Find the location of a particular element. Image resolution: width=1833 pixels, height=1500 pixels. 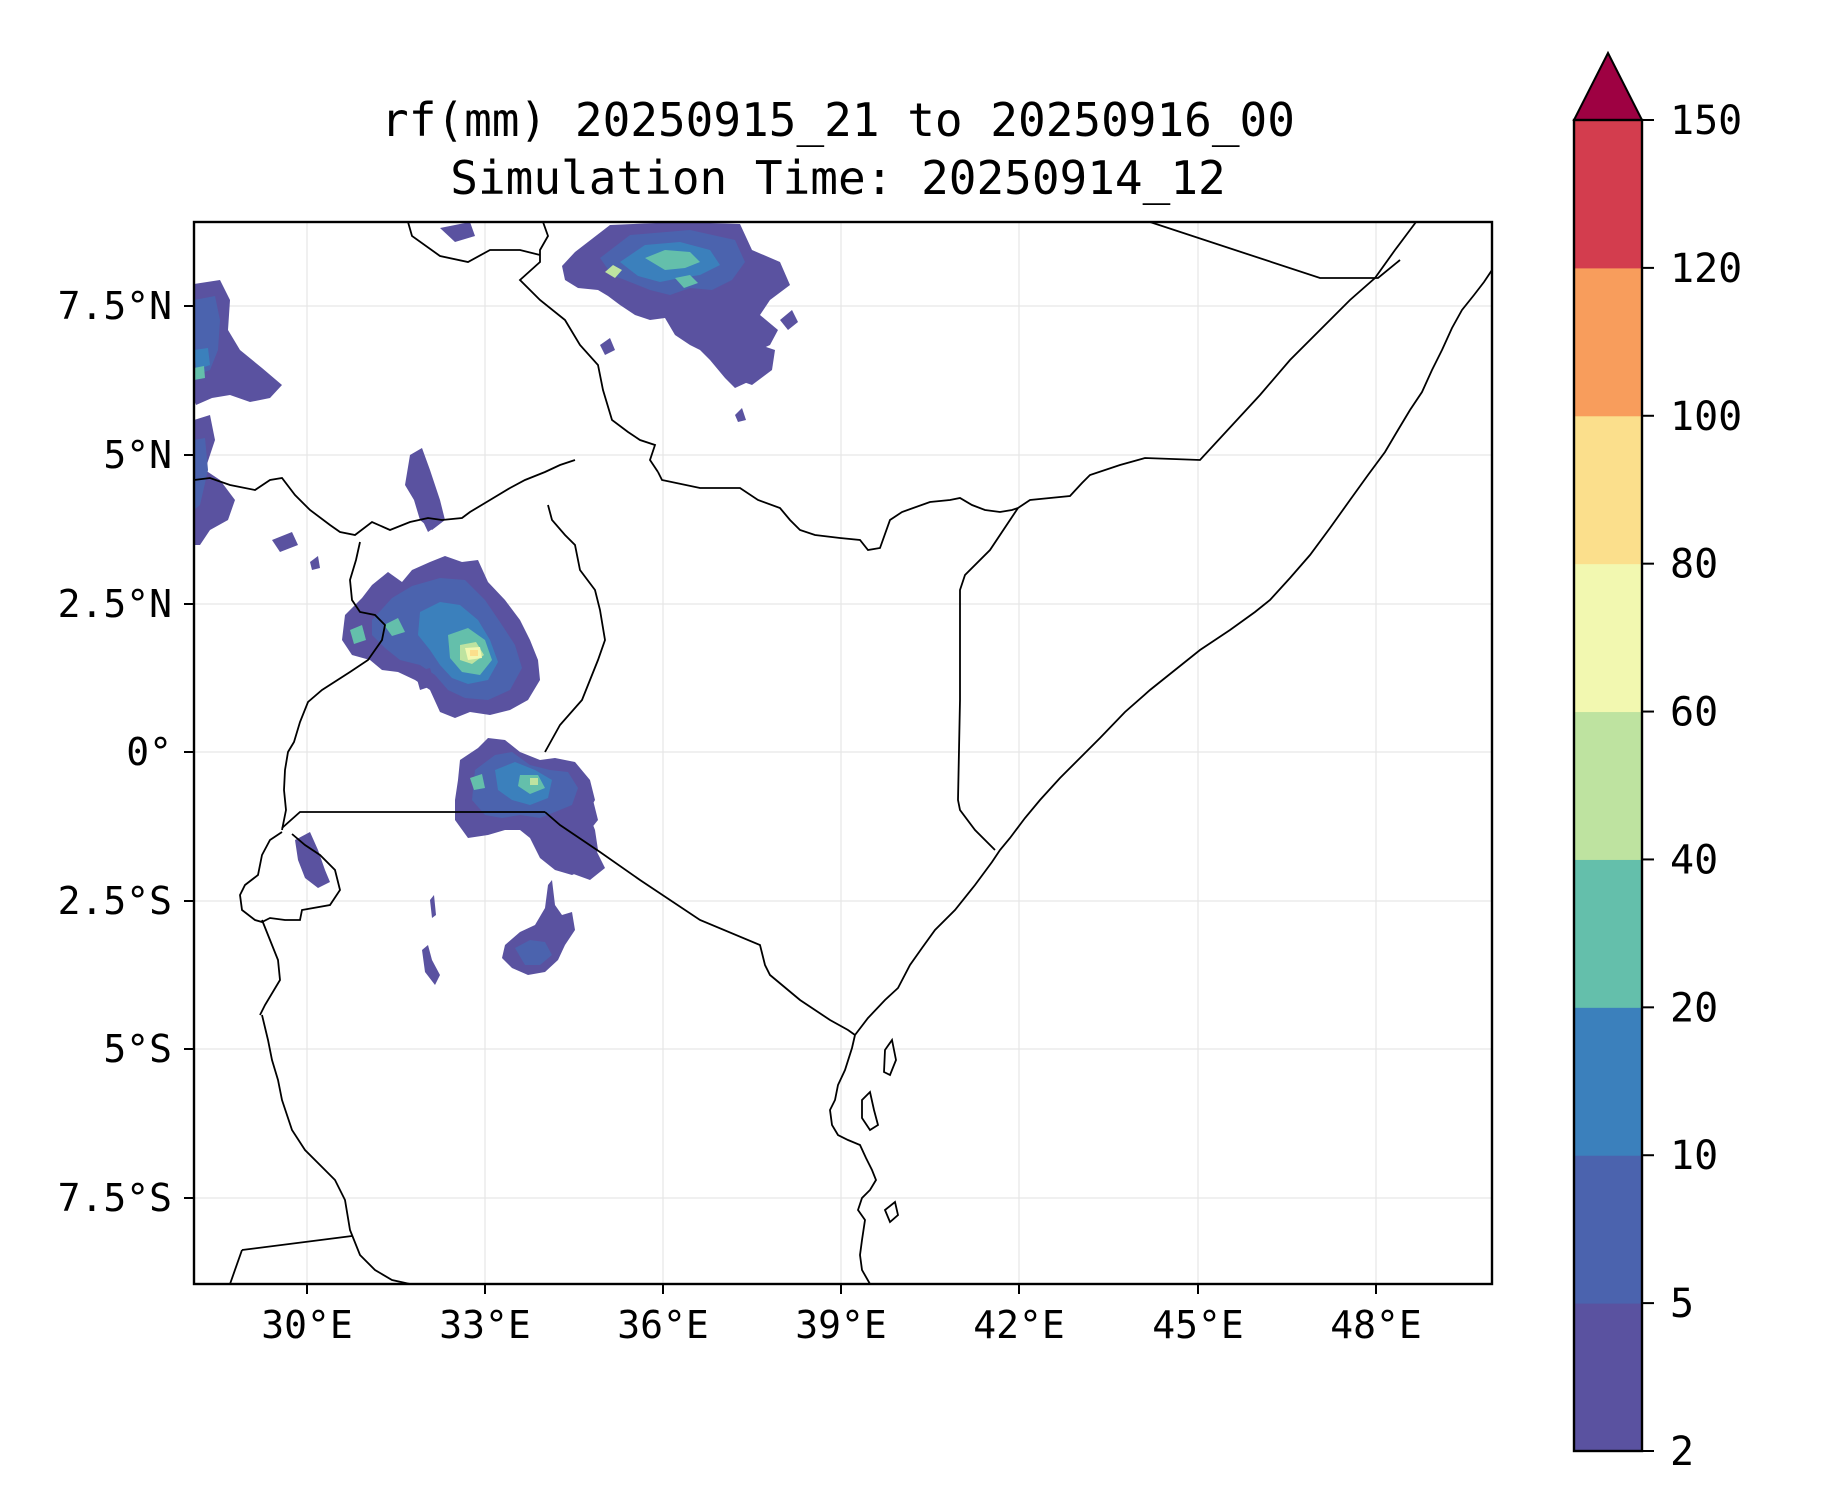

colorbar-tick-label: 150 is located at coordinates (1706, 121).